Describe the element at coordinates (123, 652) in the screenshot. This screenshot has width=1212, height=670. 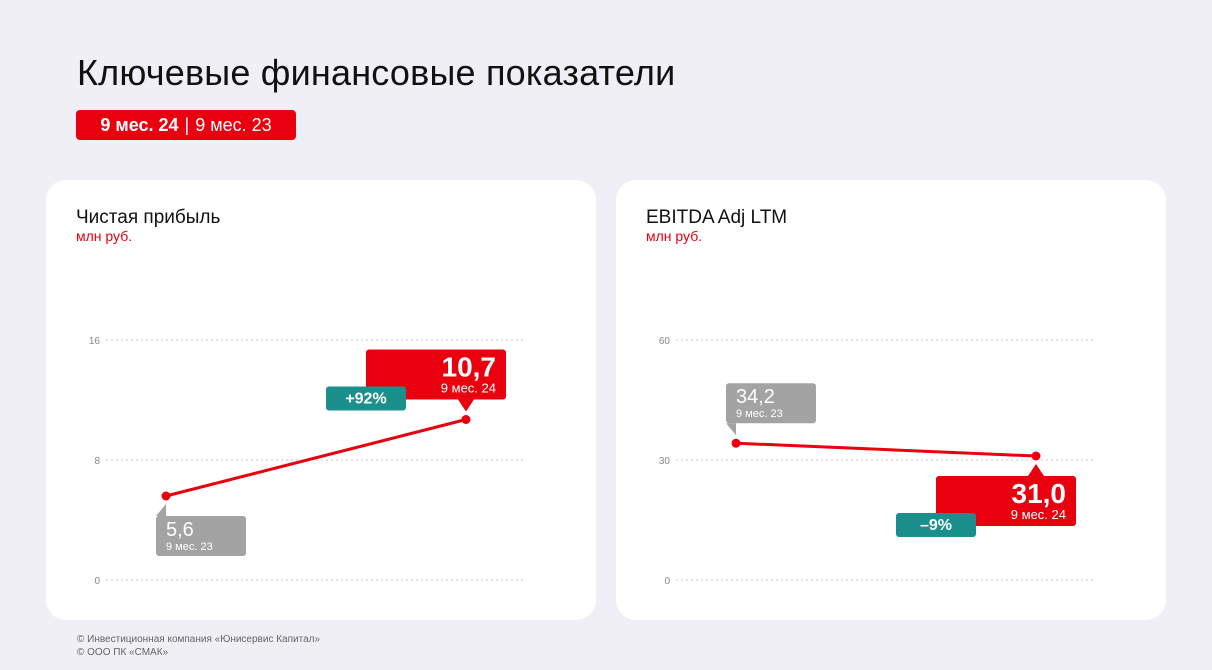
I see `footer-line: © ООО ПК «СМАК»` at that location.